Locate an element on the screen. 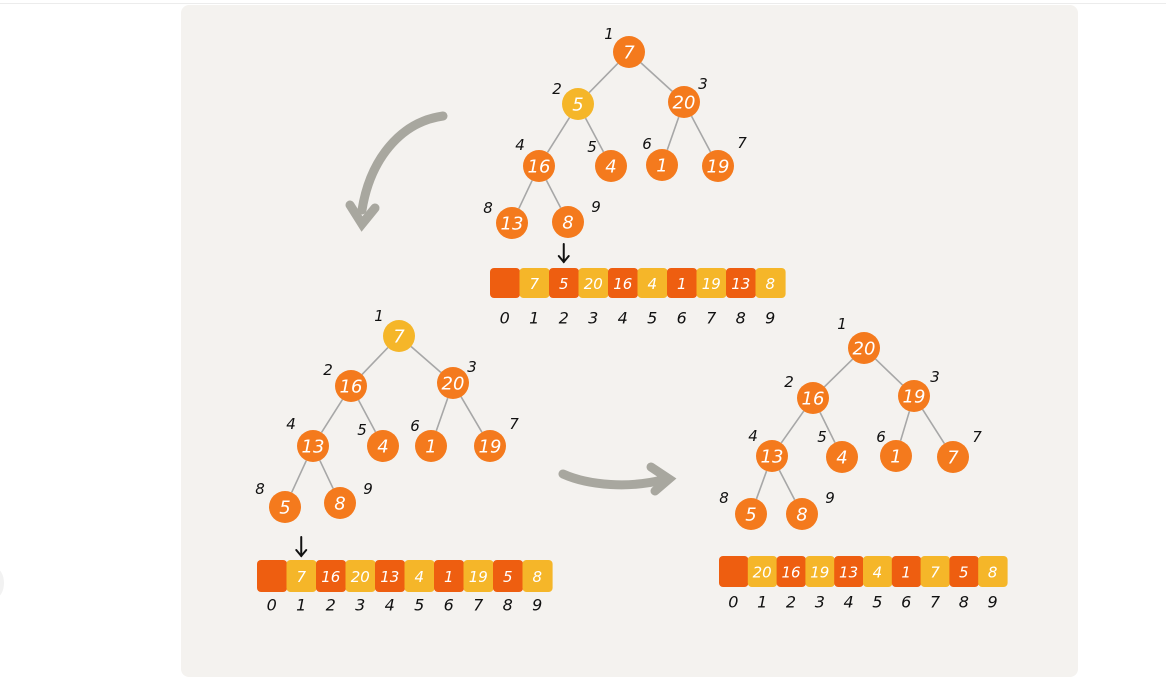  array-index: 0 is located at coordinates (733, 602).